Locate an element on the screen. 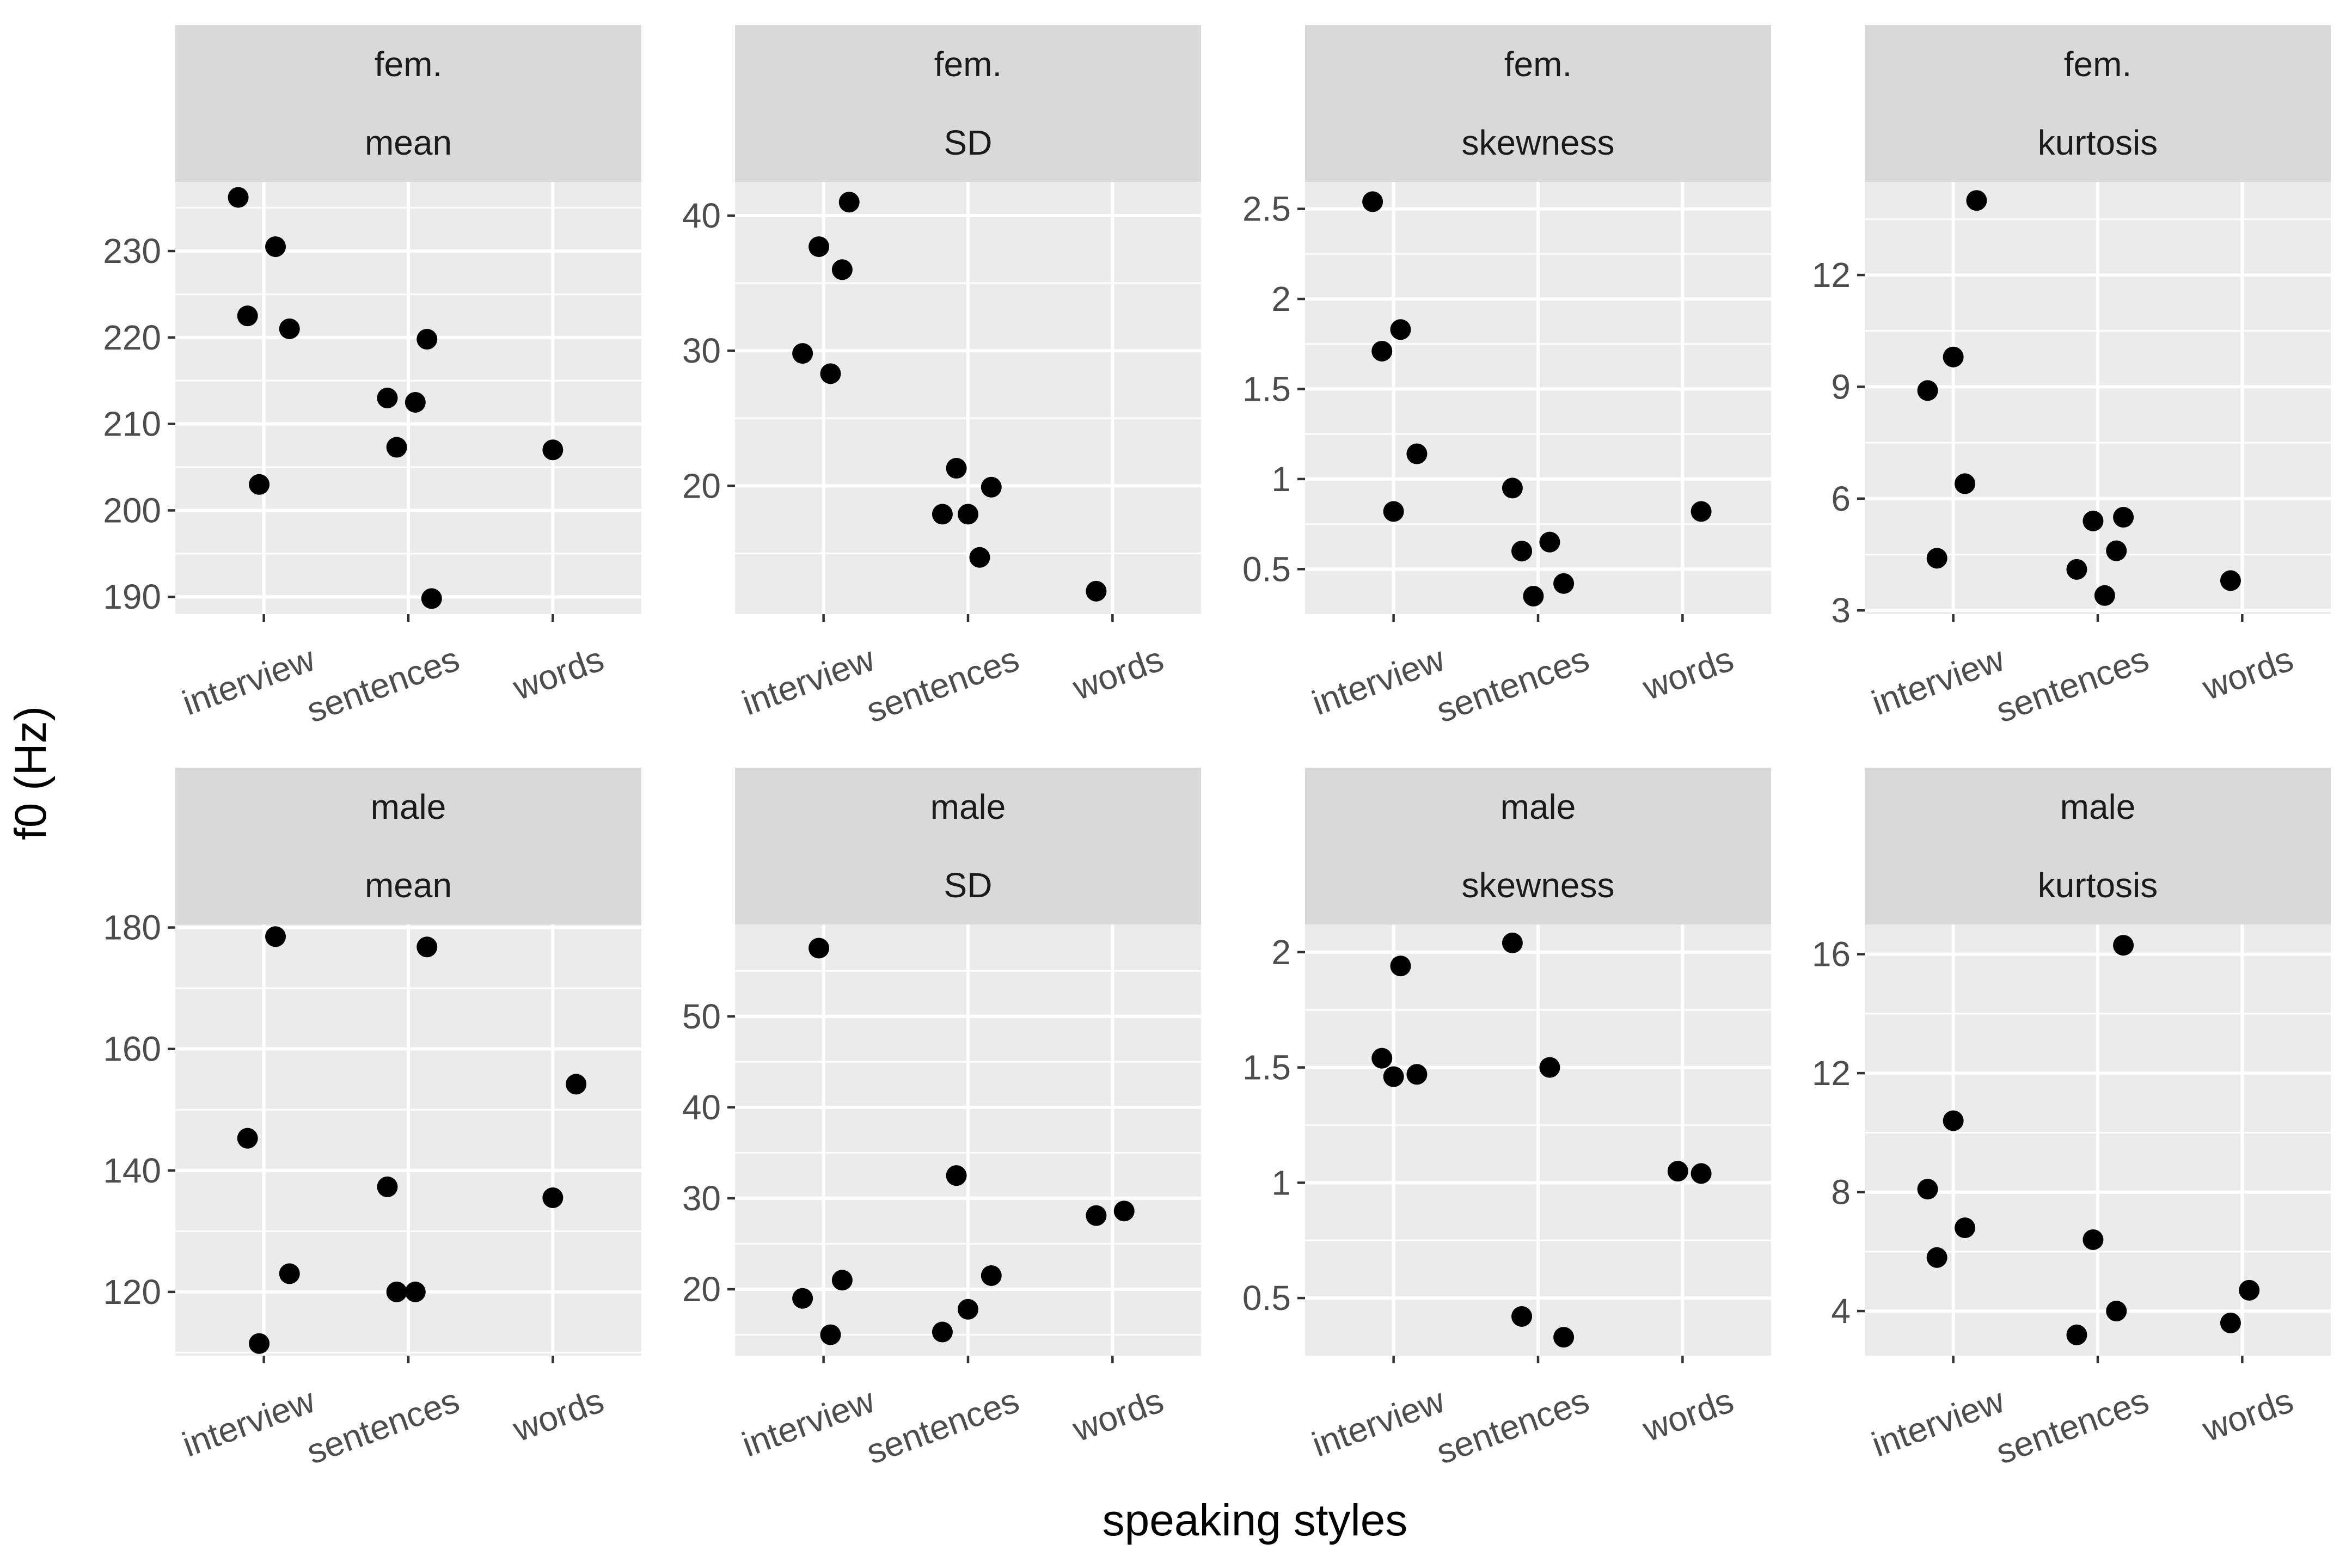  y-tick-label: 160 is located at coordinates (132, 1049).